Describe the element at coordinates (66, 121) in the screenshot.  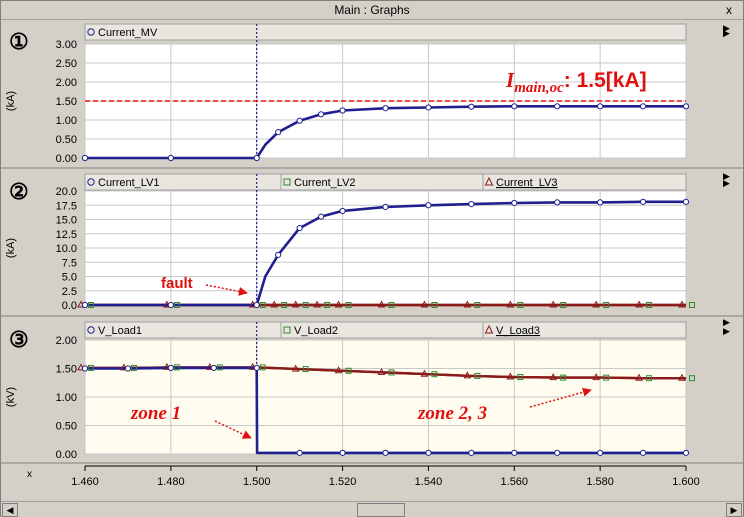
I see `y-tick-label: 1.00` at that location.